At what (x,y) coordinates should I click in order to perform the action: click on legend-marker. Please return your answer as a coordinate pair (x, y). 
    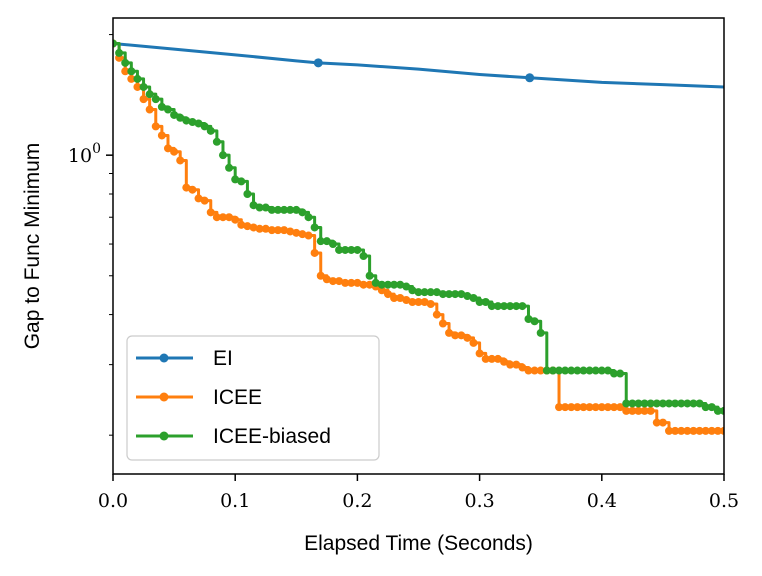
    Looking at the image, I should click on (164, 397).